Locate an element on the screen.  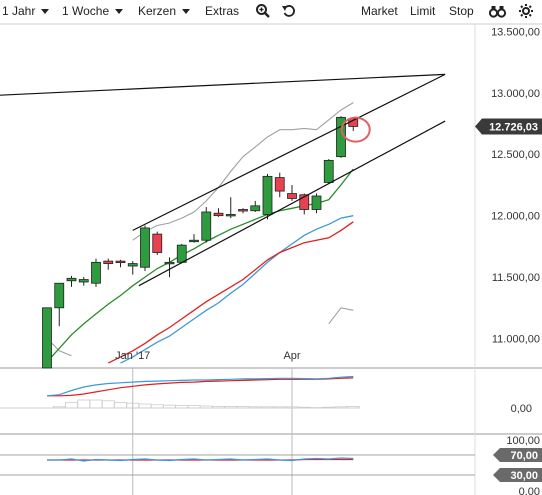
last-price-tag: 12.726,03 is located at coordinates (508, 126).